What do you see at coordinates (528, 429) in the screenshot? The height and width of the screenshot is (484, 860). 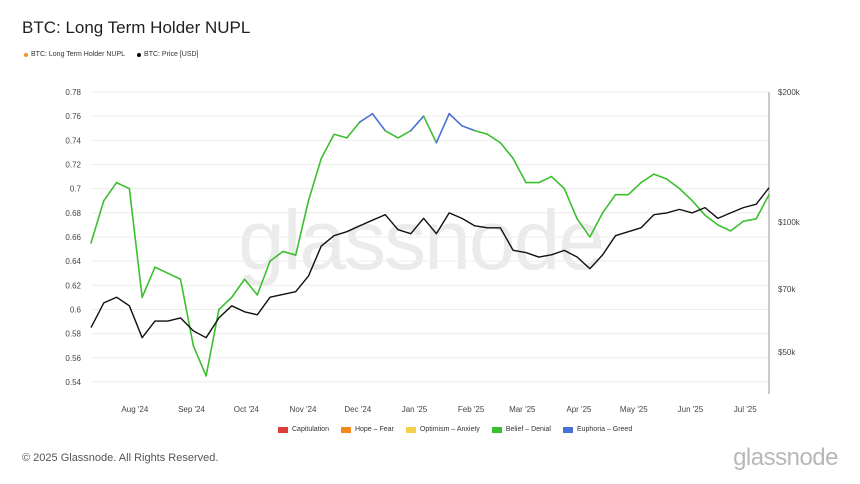 I see `zone-label: Belief – Denial` at bounding box center [528, 429].